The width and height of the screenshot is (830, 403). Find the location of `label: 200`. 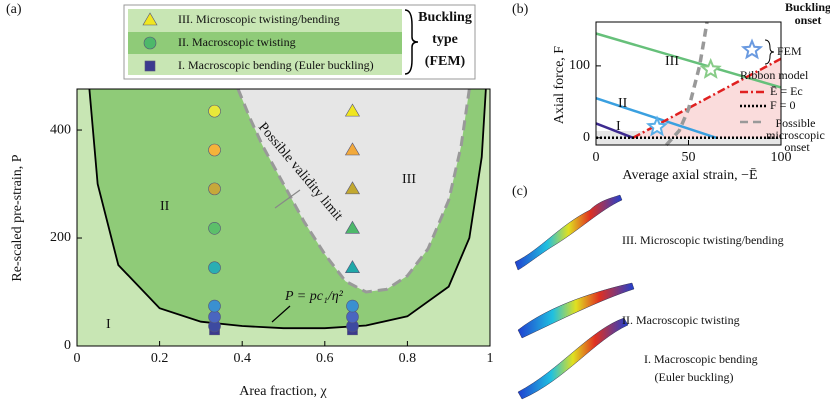

label: 200 is located at coordinates (60, 237).